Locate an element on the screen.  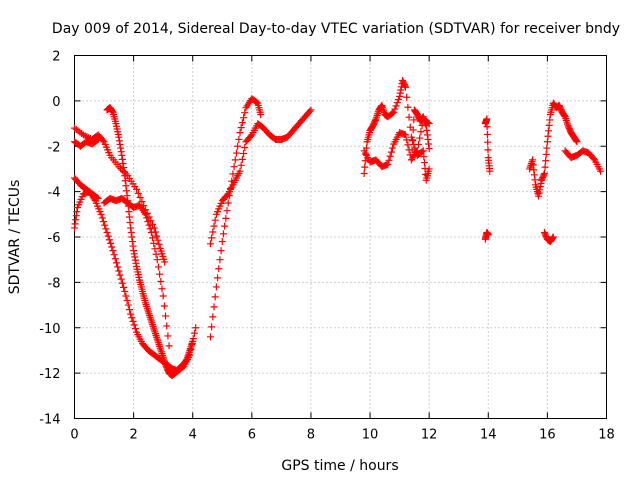
series-pass-g is located at coordinates (235, 218).